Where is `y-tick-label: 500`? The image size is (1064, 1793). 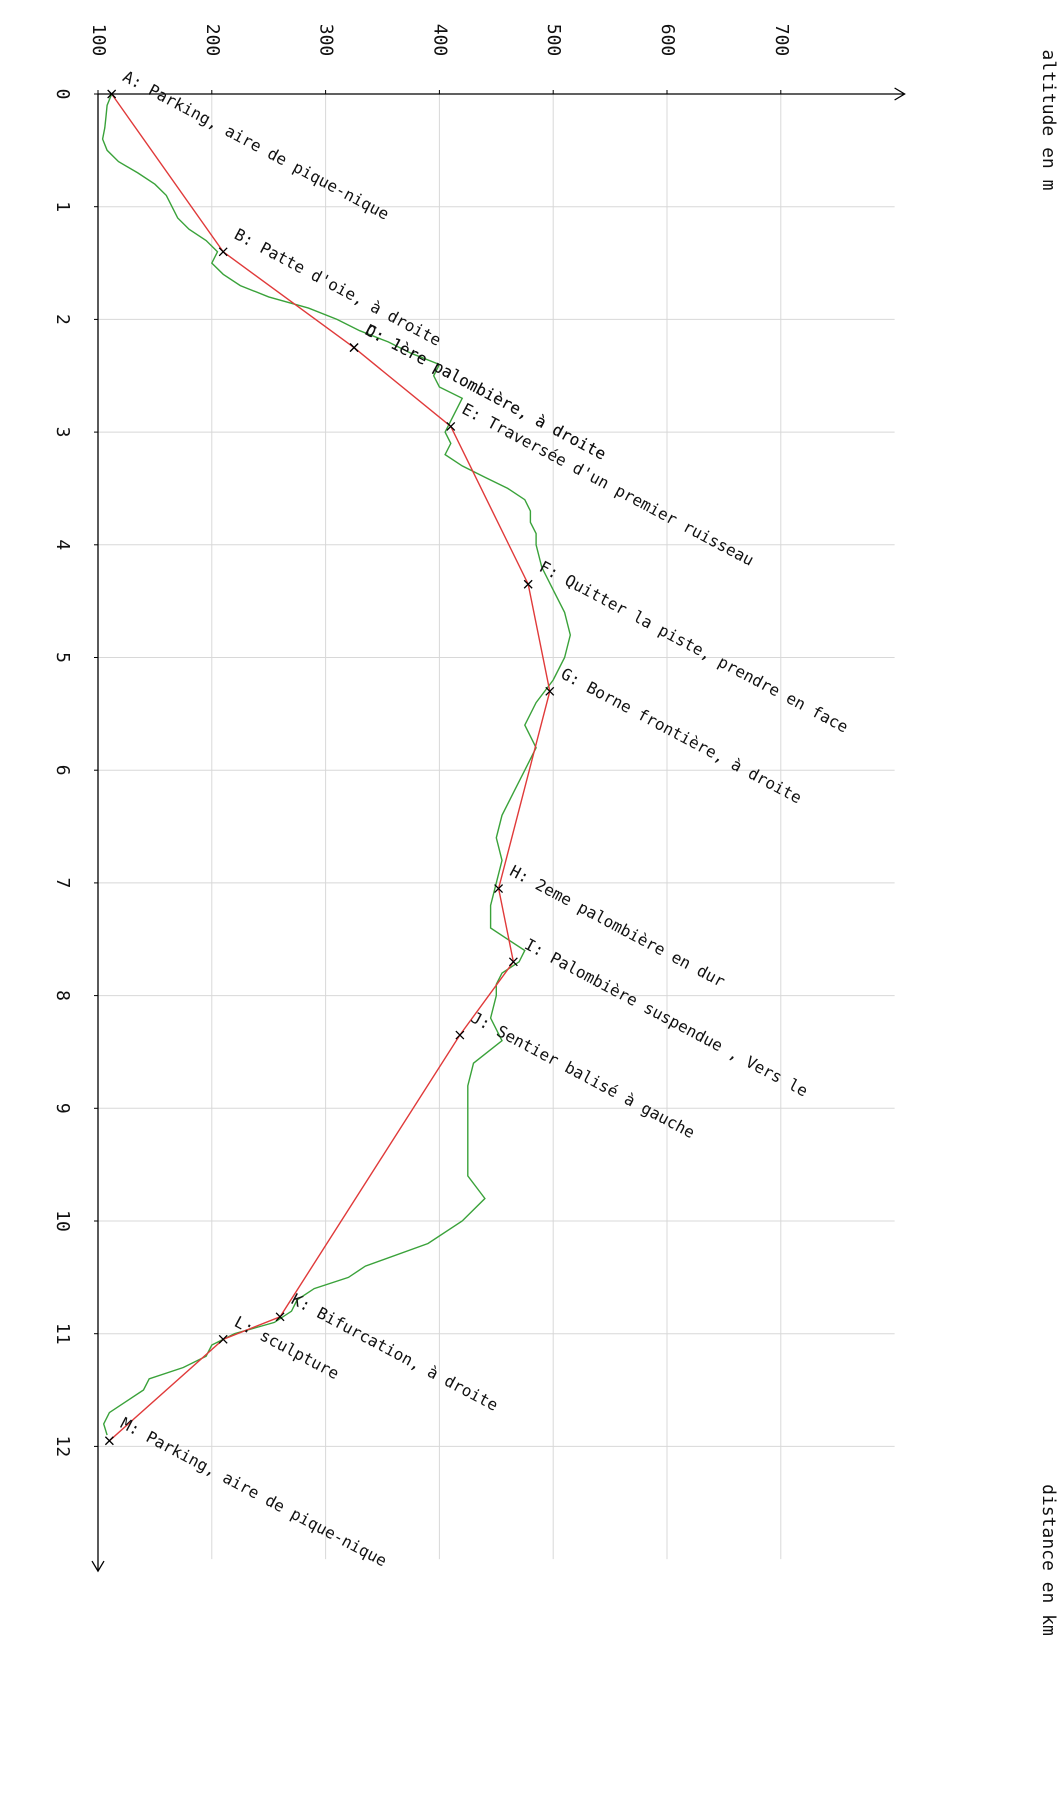
y-tick-label: 500 is located at coordinates (553, 40).